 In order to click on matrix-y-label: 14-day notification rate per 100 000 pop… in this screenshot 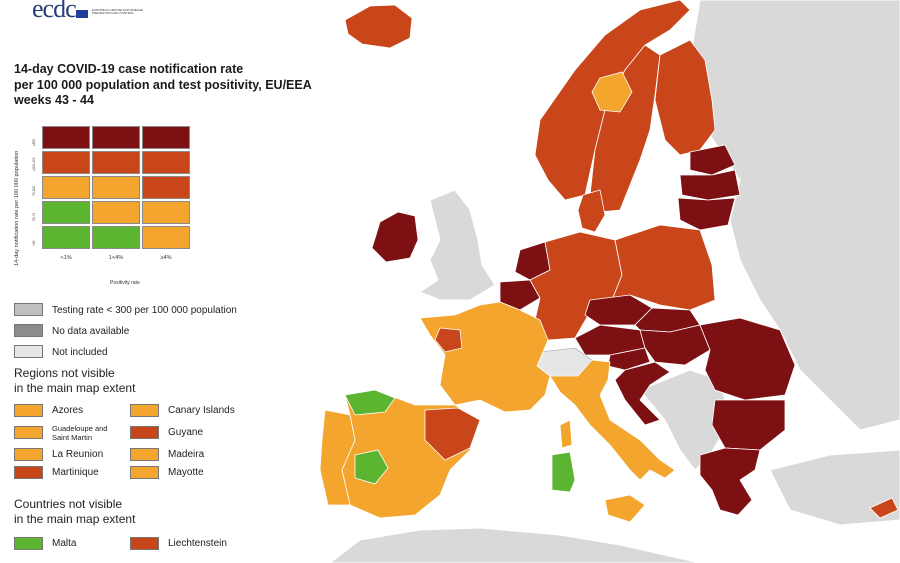, I will do `click(17, 208)`.